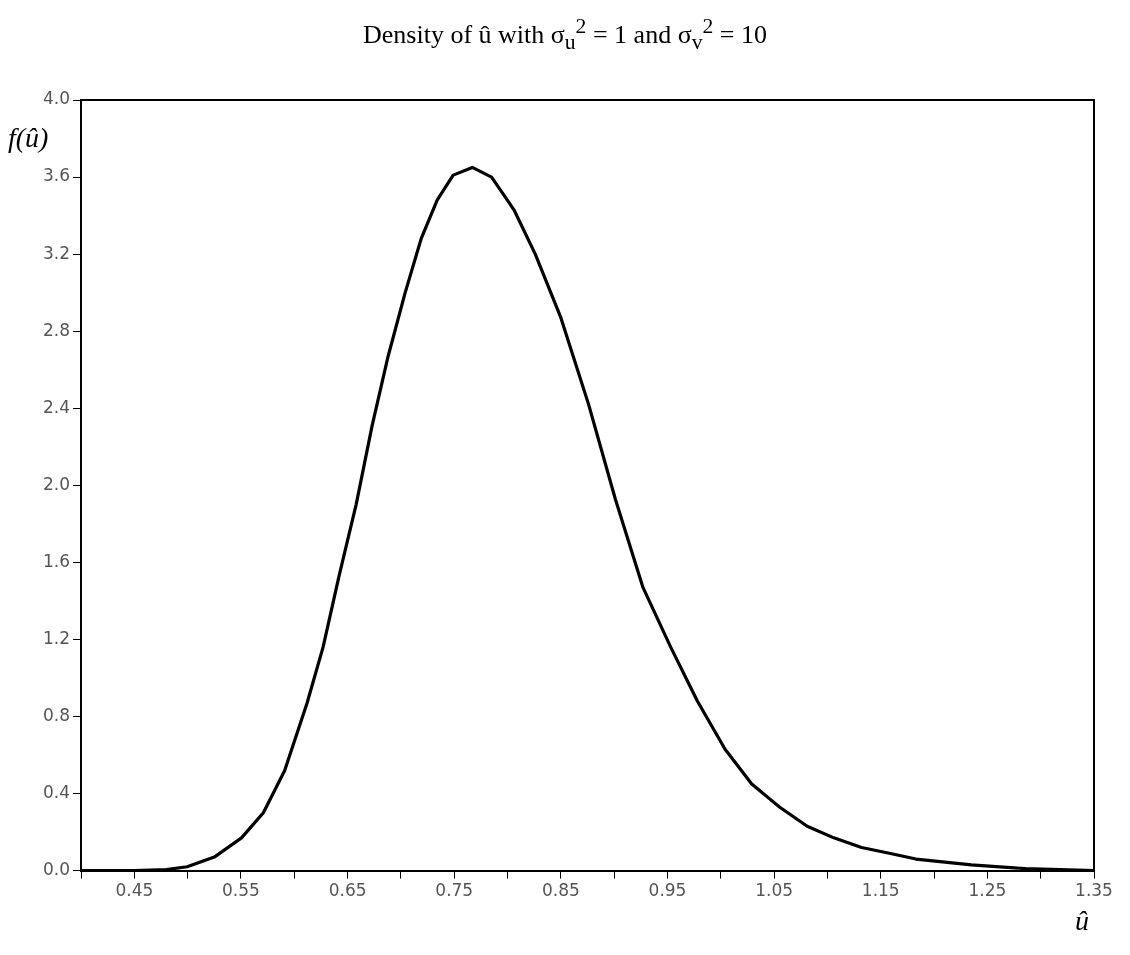 This screenshot has width=1130, height=955. I want to click on x-tick-label: 0.95, so click(667, 890).